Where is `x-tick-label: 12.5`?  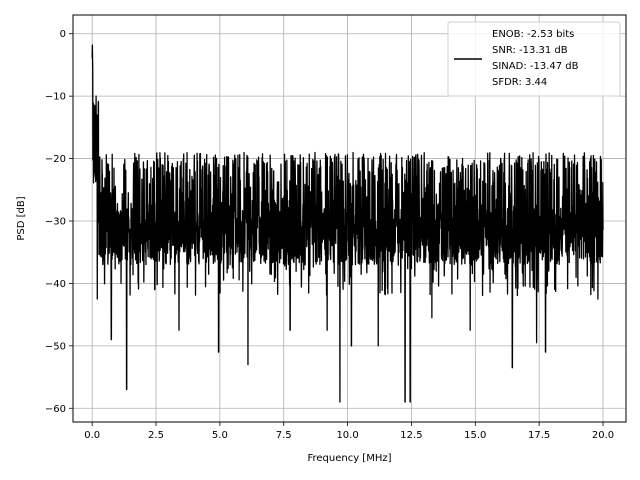 x-tick-label: 12.5 is located at coordinates (411, 435).